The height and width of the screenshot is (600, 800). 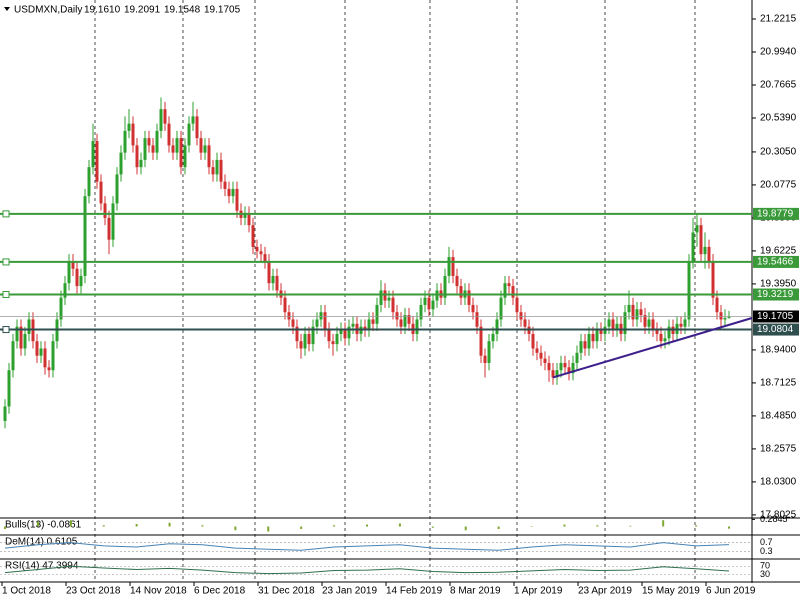 What do you see at coordinates (775, 316) in the screenshot?
I see `current-price-label: 19.1705` at bounding box center [775, 316].